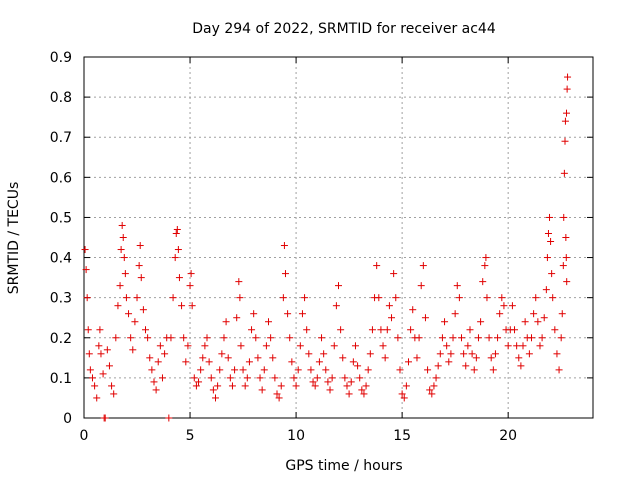 The width and height of the screenshot is (640, 485). Describe the element at coordinates (61, 178) in the screenshot. I see `y-tick-label: 0.6` at that location.